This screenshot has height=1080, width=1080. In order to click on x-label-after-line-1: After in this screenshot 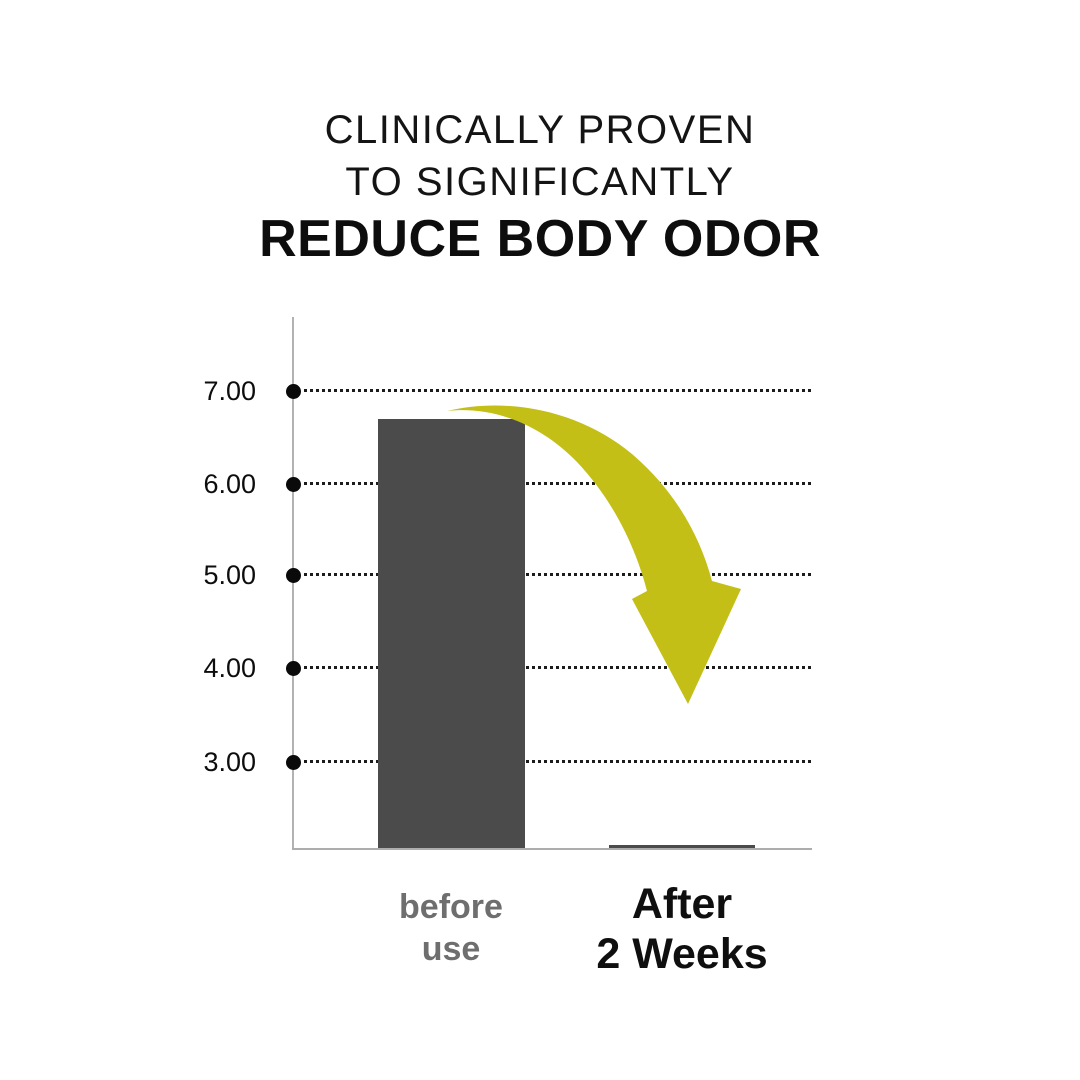, I will do `click(682, 904)`.